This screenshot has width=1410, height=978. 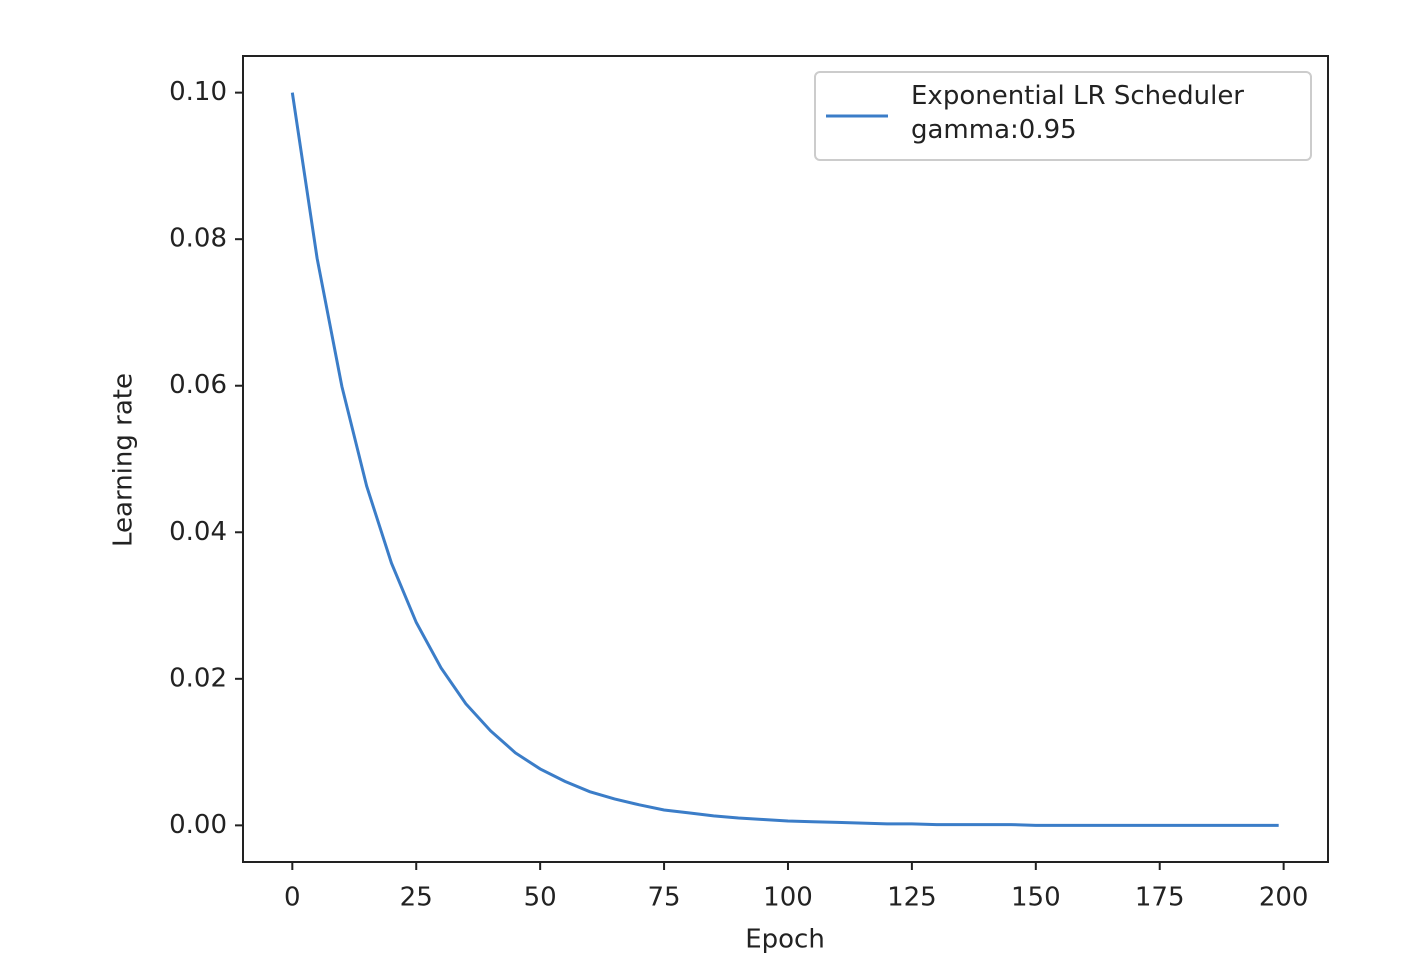 I want to click on y-tick-label: 0.10, so click(x=198, y=92).